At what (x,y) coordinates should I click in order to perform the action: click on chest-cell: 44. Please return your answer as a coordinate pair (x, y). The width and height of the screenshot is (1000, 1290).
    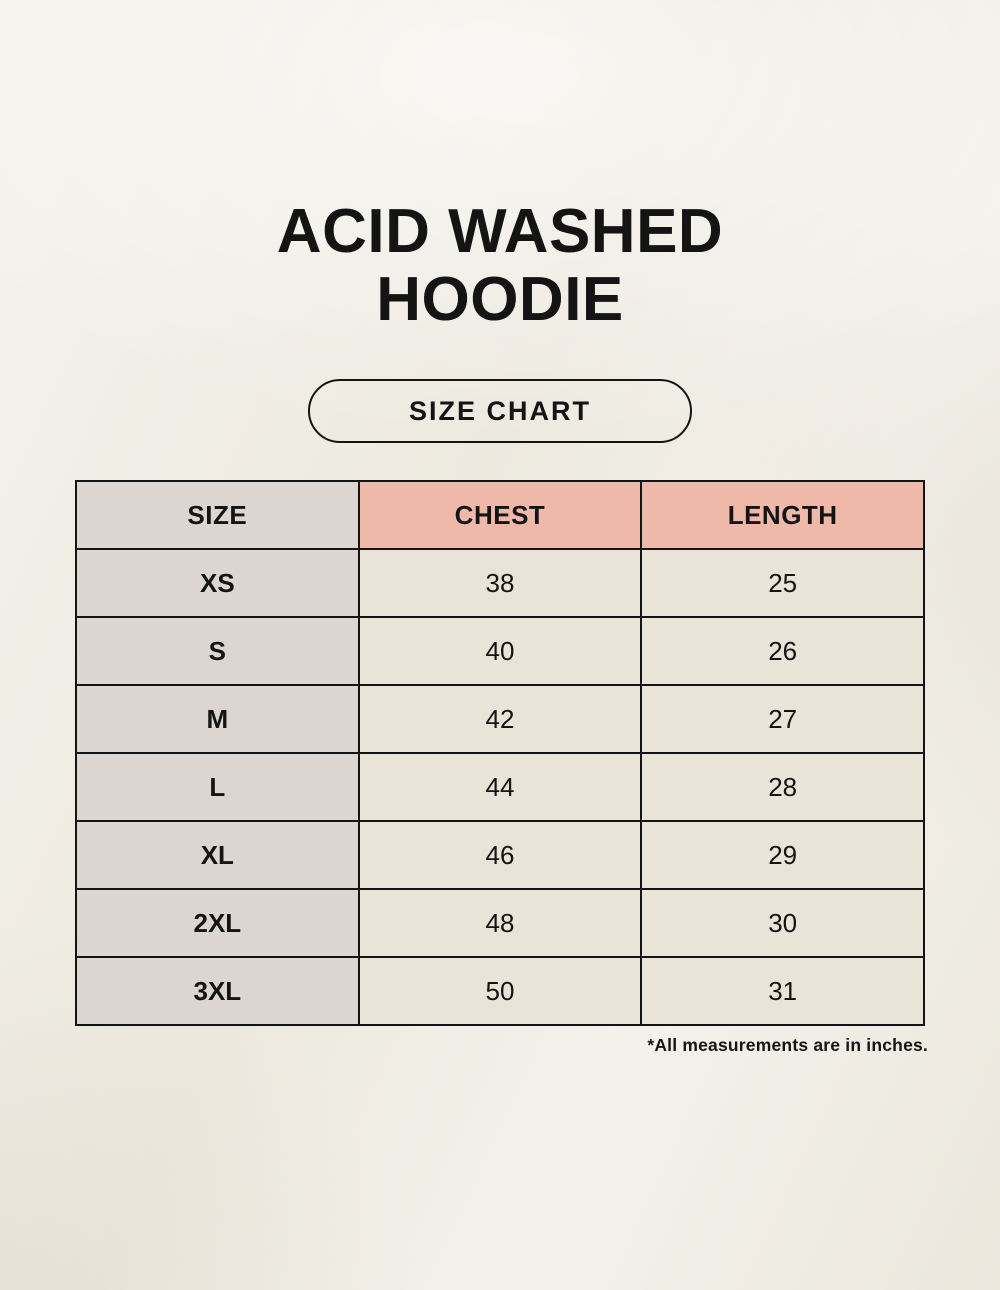
    Looking at the image, I should click on (500, 787).